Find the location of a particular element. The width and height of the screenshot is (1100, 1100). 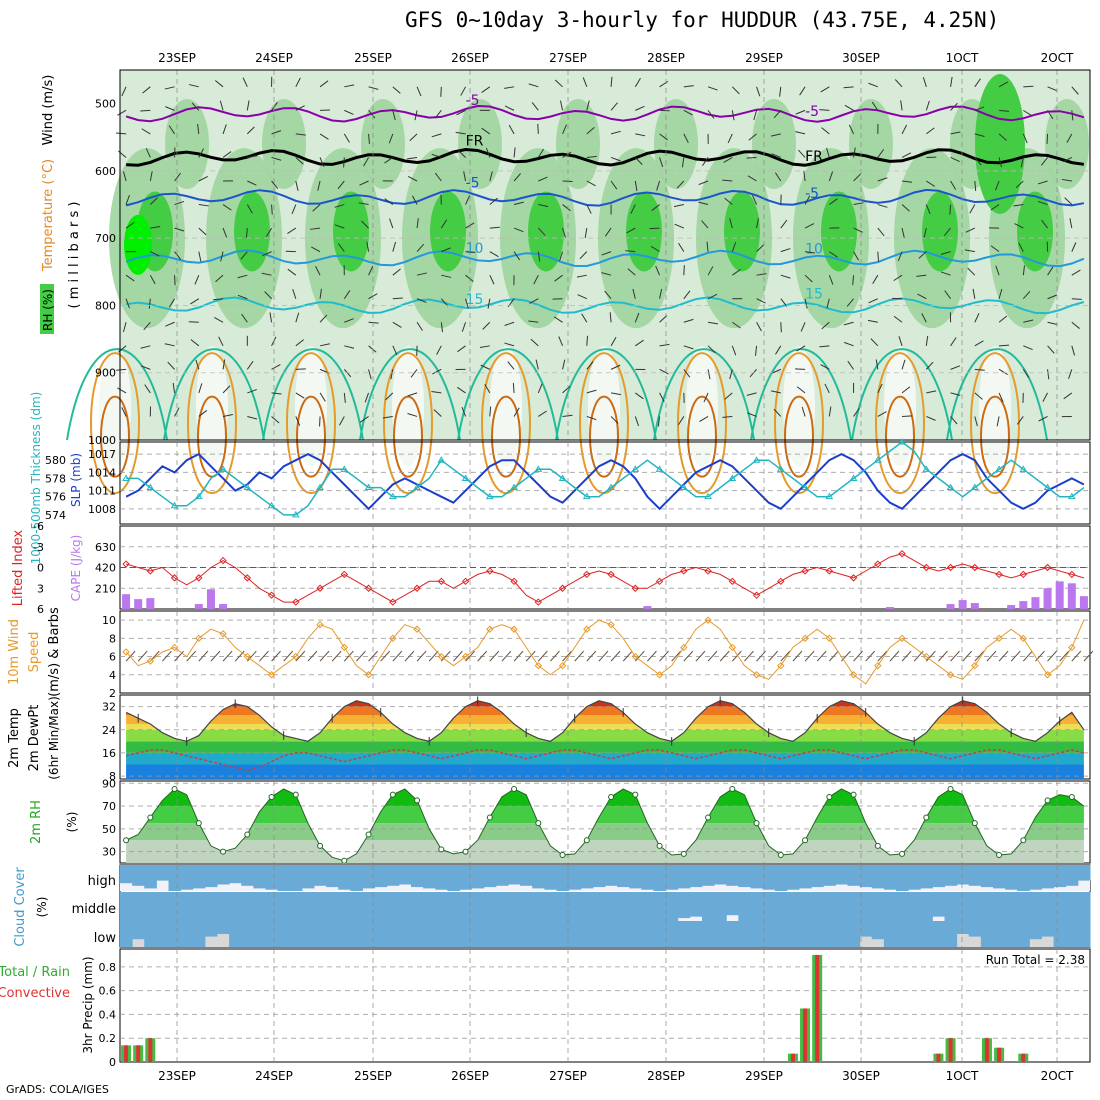

bottom-date-2: 25SEP is located at coordinates (373, 1076).